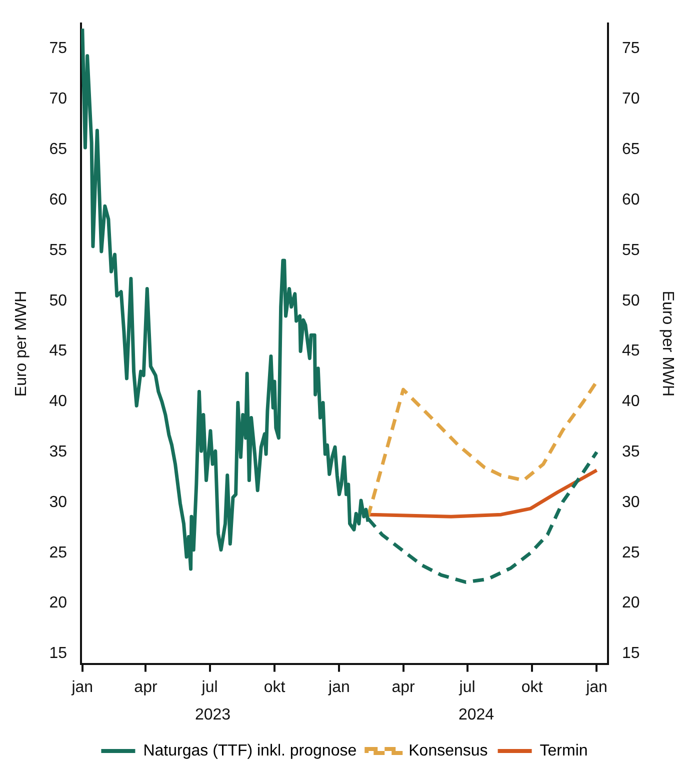 The height and width of the screenshot is (773, 689). Describe the element at coordinates (250, 751) in the screenshot. I see `legend-label: Naturgas (TTF) inkl. prognose` at that location.